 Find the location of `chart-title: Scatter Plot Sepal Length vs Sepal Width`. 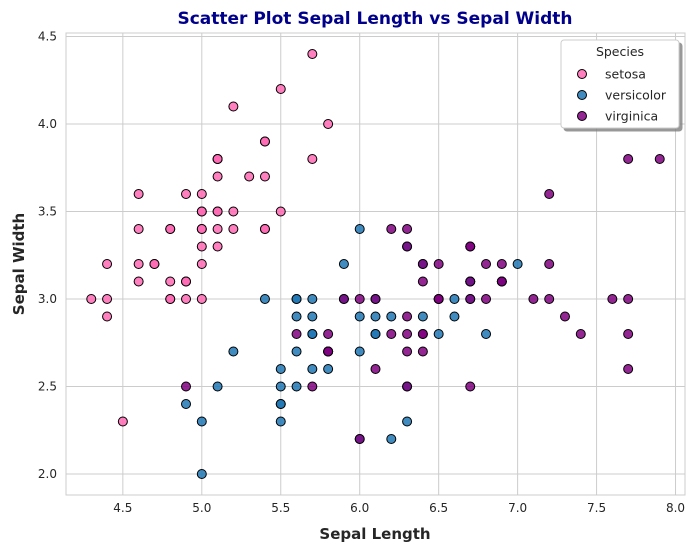

chart-title: Scatter Plot Sepal Length vs Sepal Width is located at coordinates (374, 19).